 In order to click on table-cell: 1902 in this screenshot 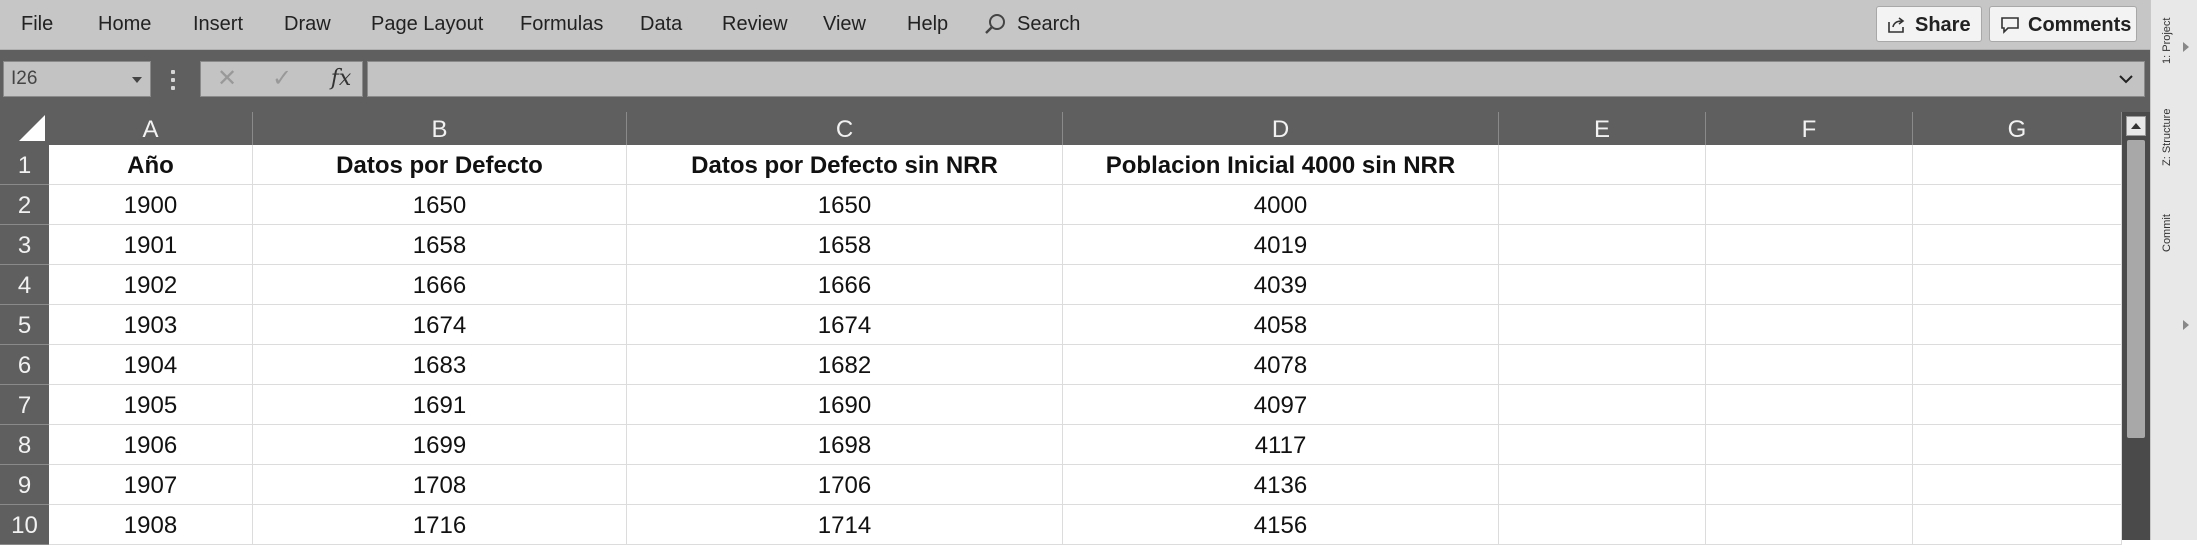, I will do `click(151, 285)`.